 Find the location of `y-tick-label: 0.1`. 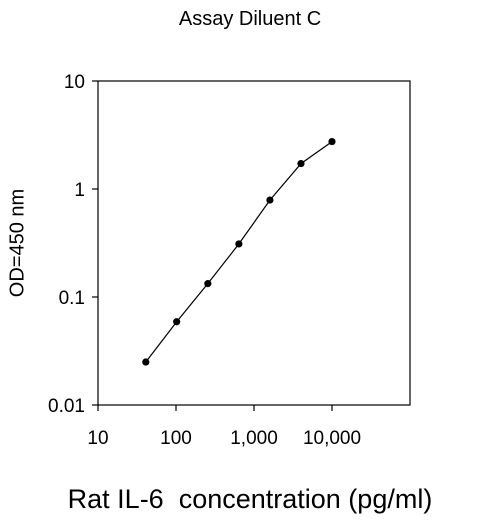

y-tick-label: 0.1 is located at coordinates (72, 298).